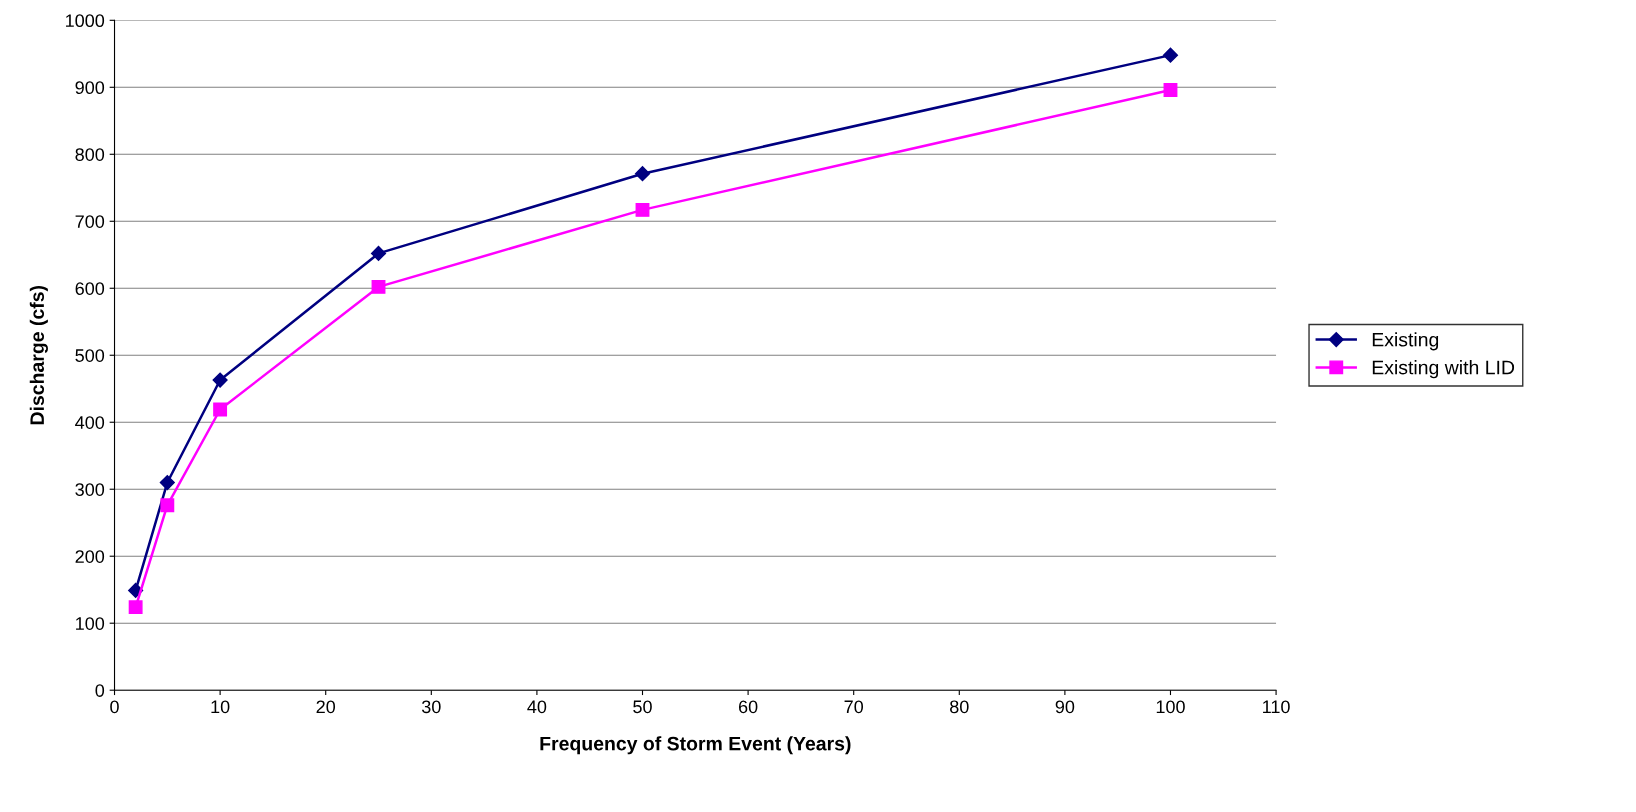 Image resolution: width=1636 pixels, height=812 pixels. Describe the element at coordinates (326, 707) in the screenshot. I see `x-tick-label: 20` at that location.